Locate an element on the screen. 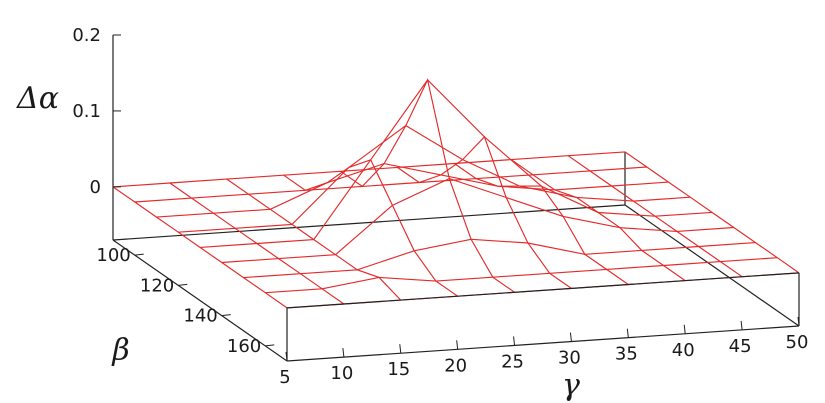 The image size is (825, 403). box-edge-right-bottom is located at coordinates (712, 265).